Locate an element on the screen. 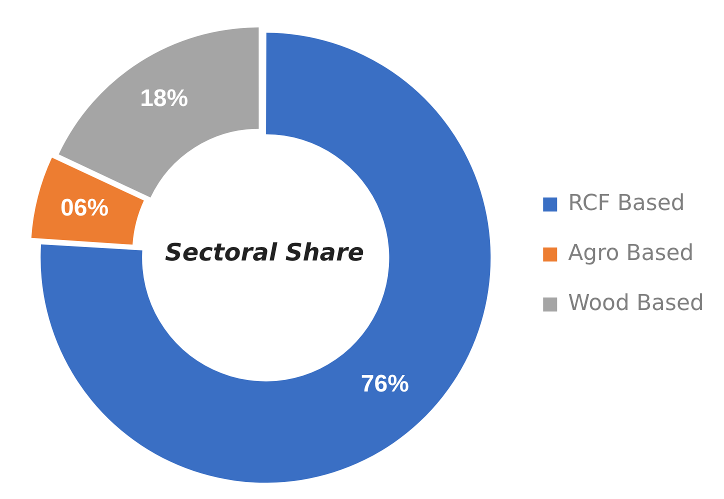  text: Sectoral Share is located at coordinates (264, 252).